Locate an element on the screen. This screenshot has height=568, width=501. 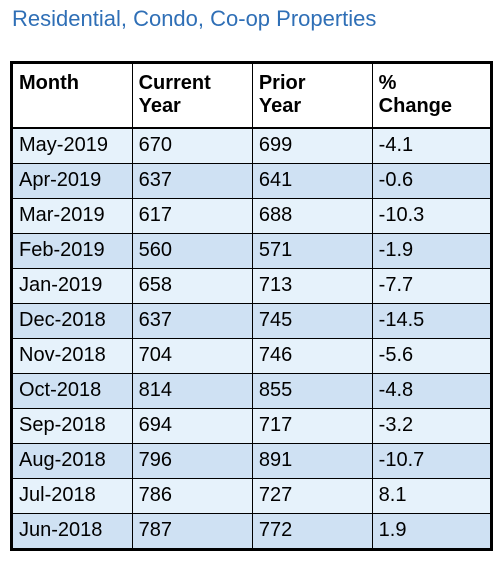
month-cell: Nov-2018 is located at coordinates (72, 356).